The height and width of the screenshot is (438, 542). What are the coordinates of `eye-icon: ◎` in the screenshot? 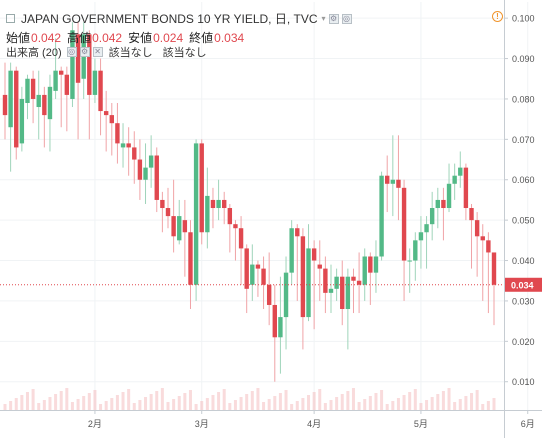 It's located at (71, 52).